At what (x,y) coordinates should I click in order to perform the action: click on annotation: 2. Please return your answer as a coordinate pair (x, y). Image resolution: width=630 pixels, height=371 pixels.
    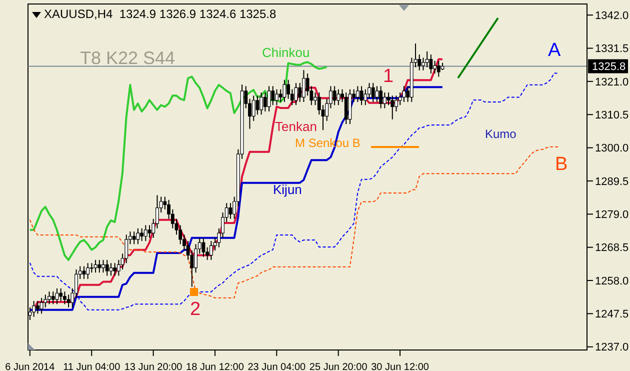
    Looking at the image, I should click on (195, 310).